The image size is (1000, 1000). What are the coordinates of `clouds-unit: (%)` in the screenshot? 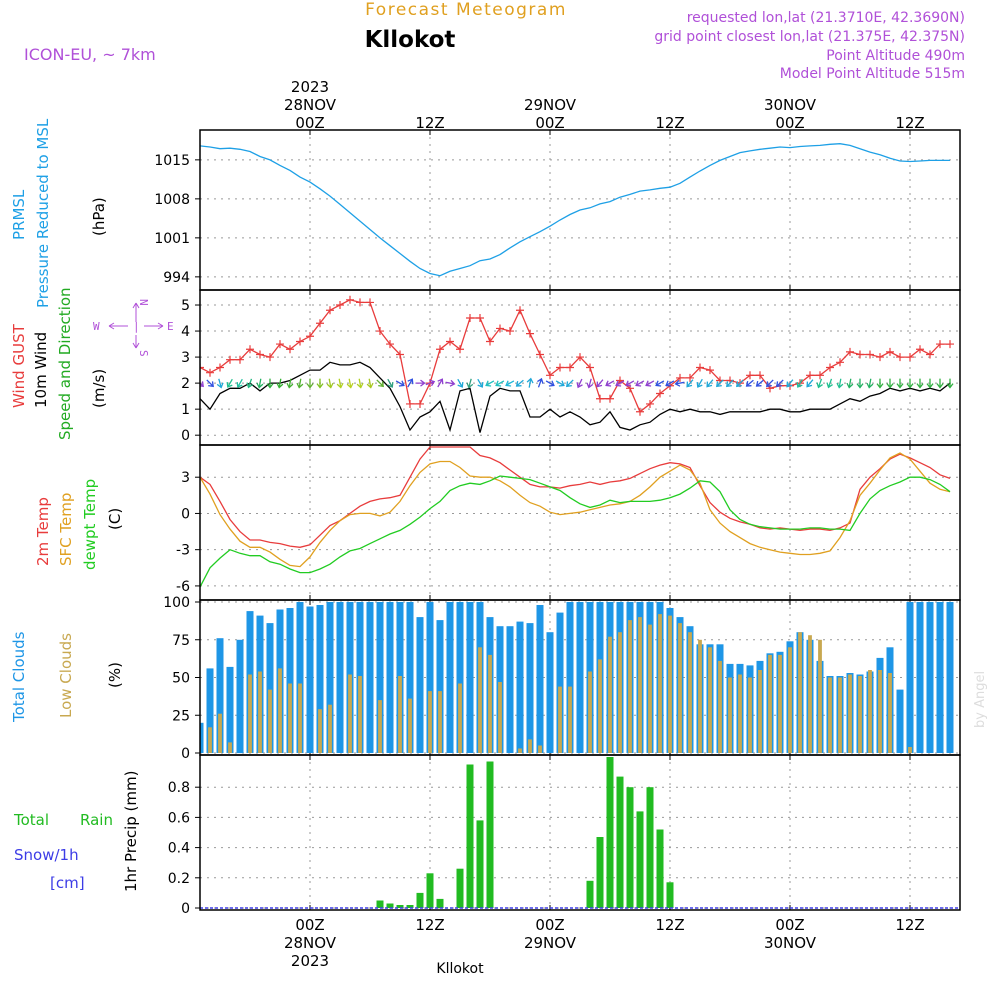 It's located at (115, 675).